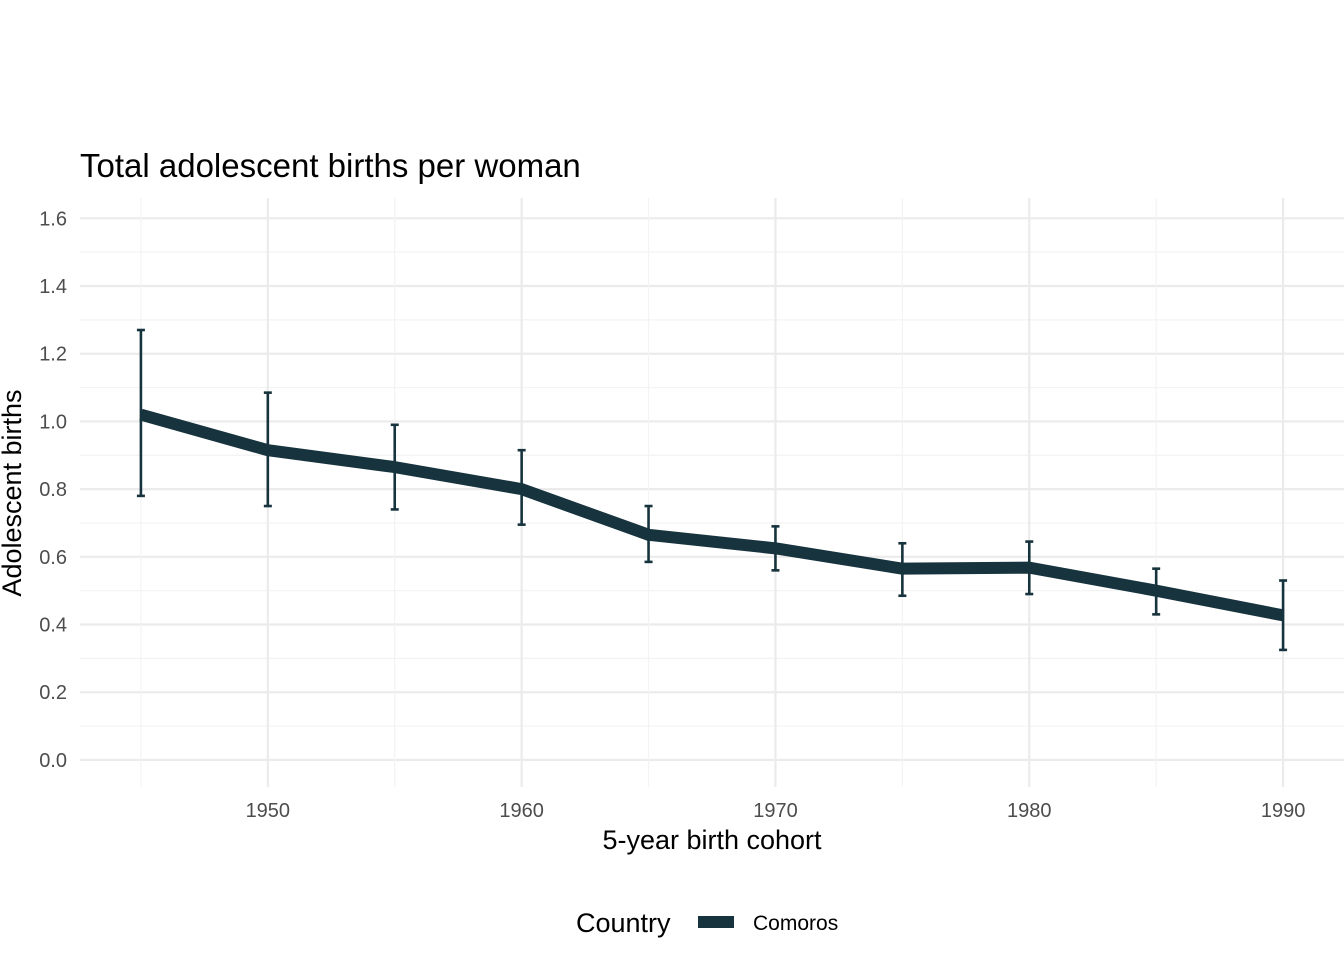 The image size is (1344, 960). What do you see at coordinates (716, 922) in the screenshot?
I see `legend-swatch-comoros` at bounding box center [716, 922].